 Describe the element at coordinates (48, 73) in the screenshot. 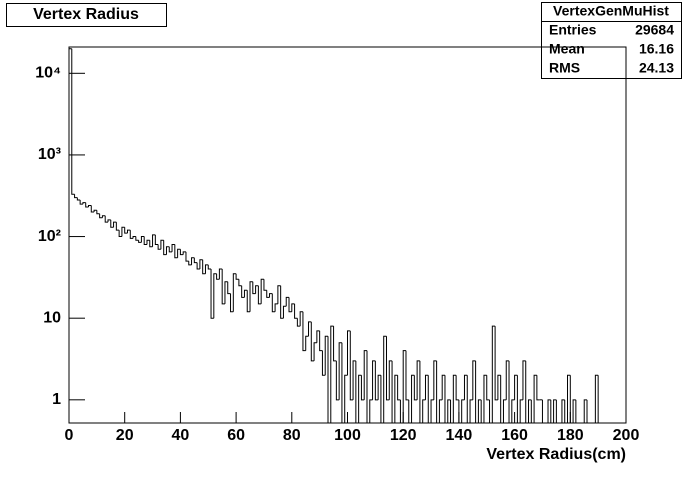

I see `y-tick-label: 10⁴` at that location.